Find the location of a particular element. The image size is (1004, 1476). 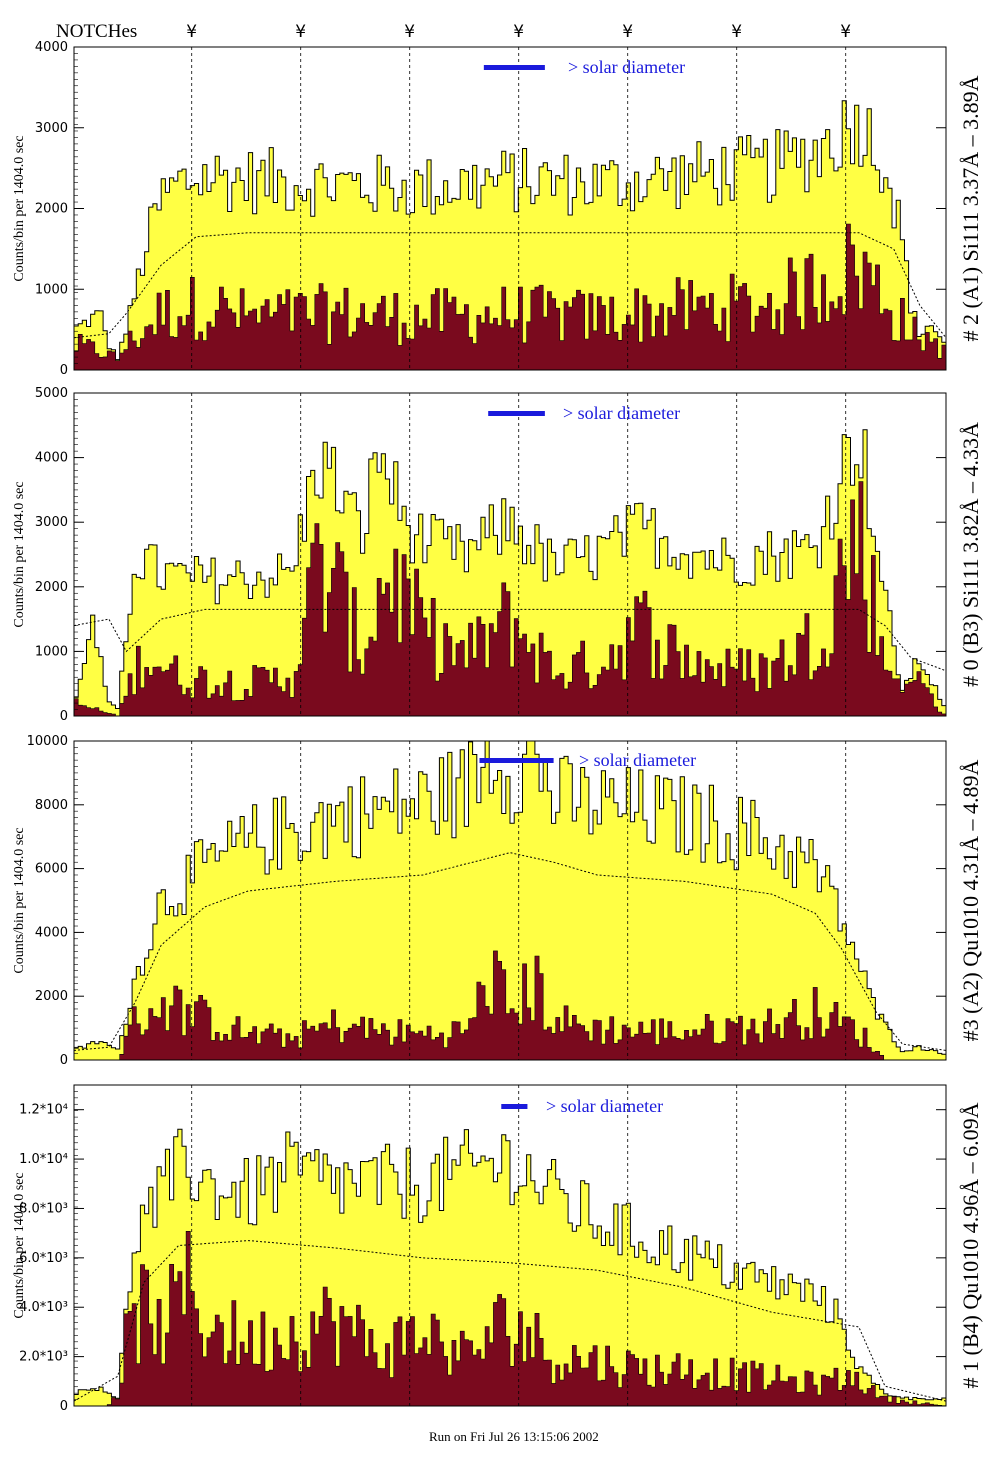

panel-side-label: # 1 (B4) Qu1010 4.96Å – 6.09Å is located at coordinates (970, 1245).